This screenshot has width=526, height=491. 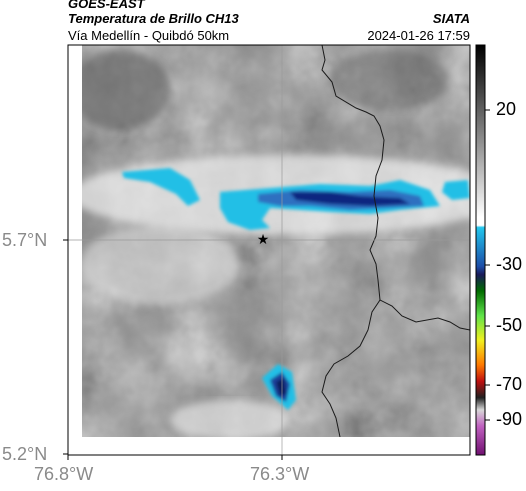 What do you see at coordinates (509, 384) in the screenshot?
I see `colorbar-label-minus-70: -70` at bounding box center [509, 384].